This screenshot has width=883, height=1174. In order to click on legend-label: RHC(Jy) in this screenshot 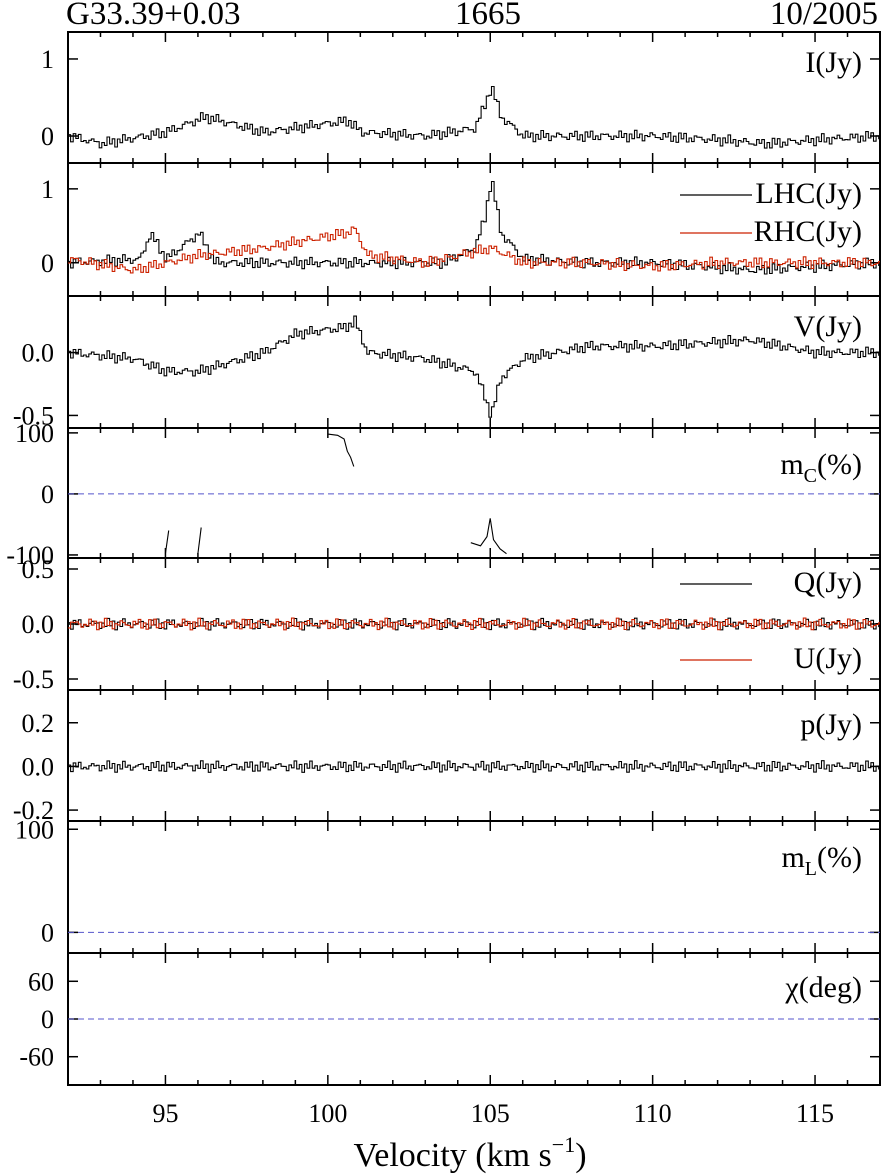, I will do `click(808, 231)`.